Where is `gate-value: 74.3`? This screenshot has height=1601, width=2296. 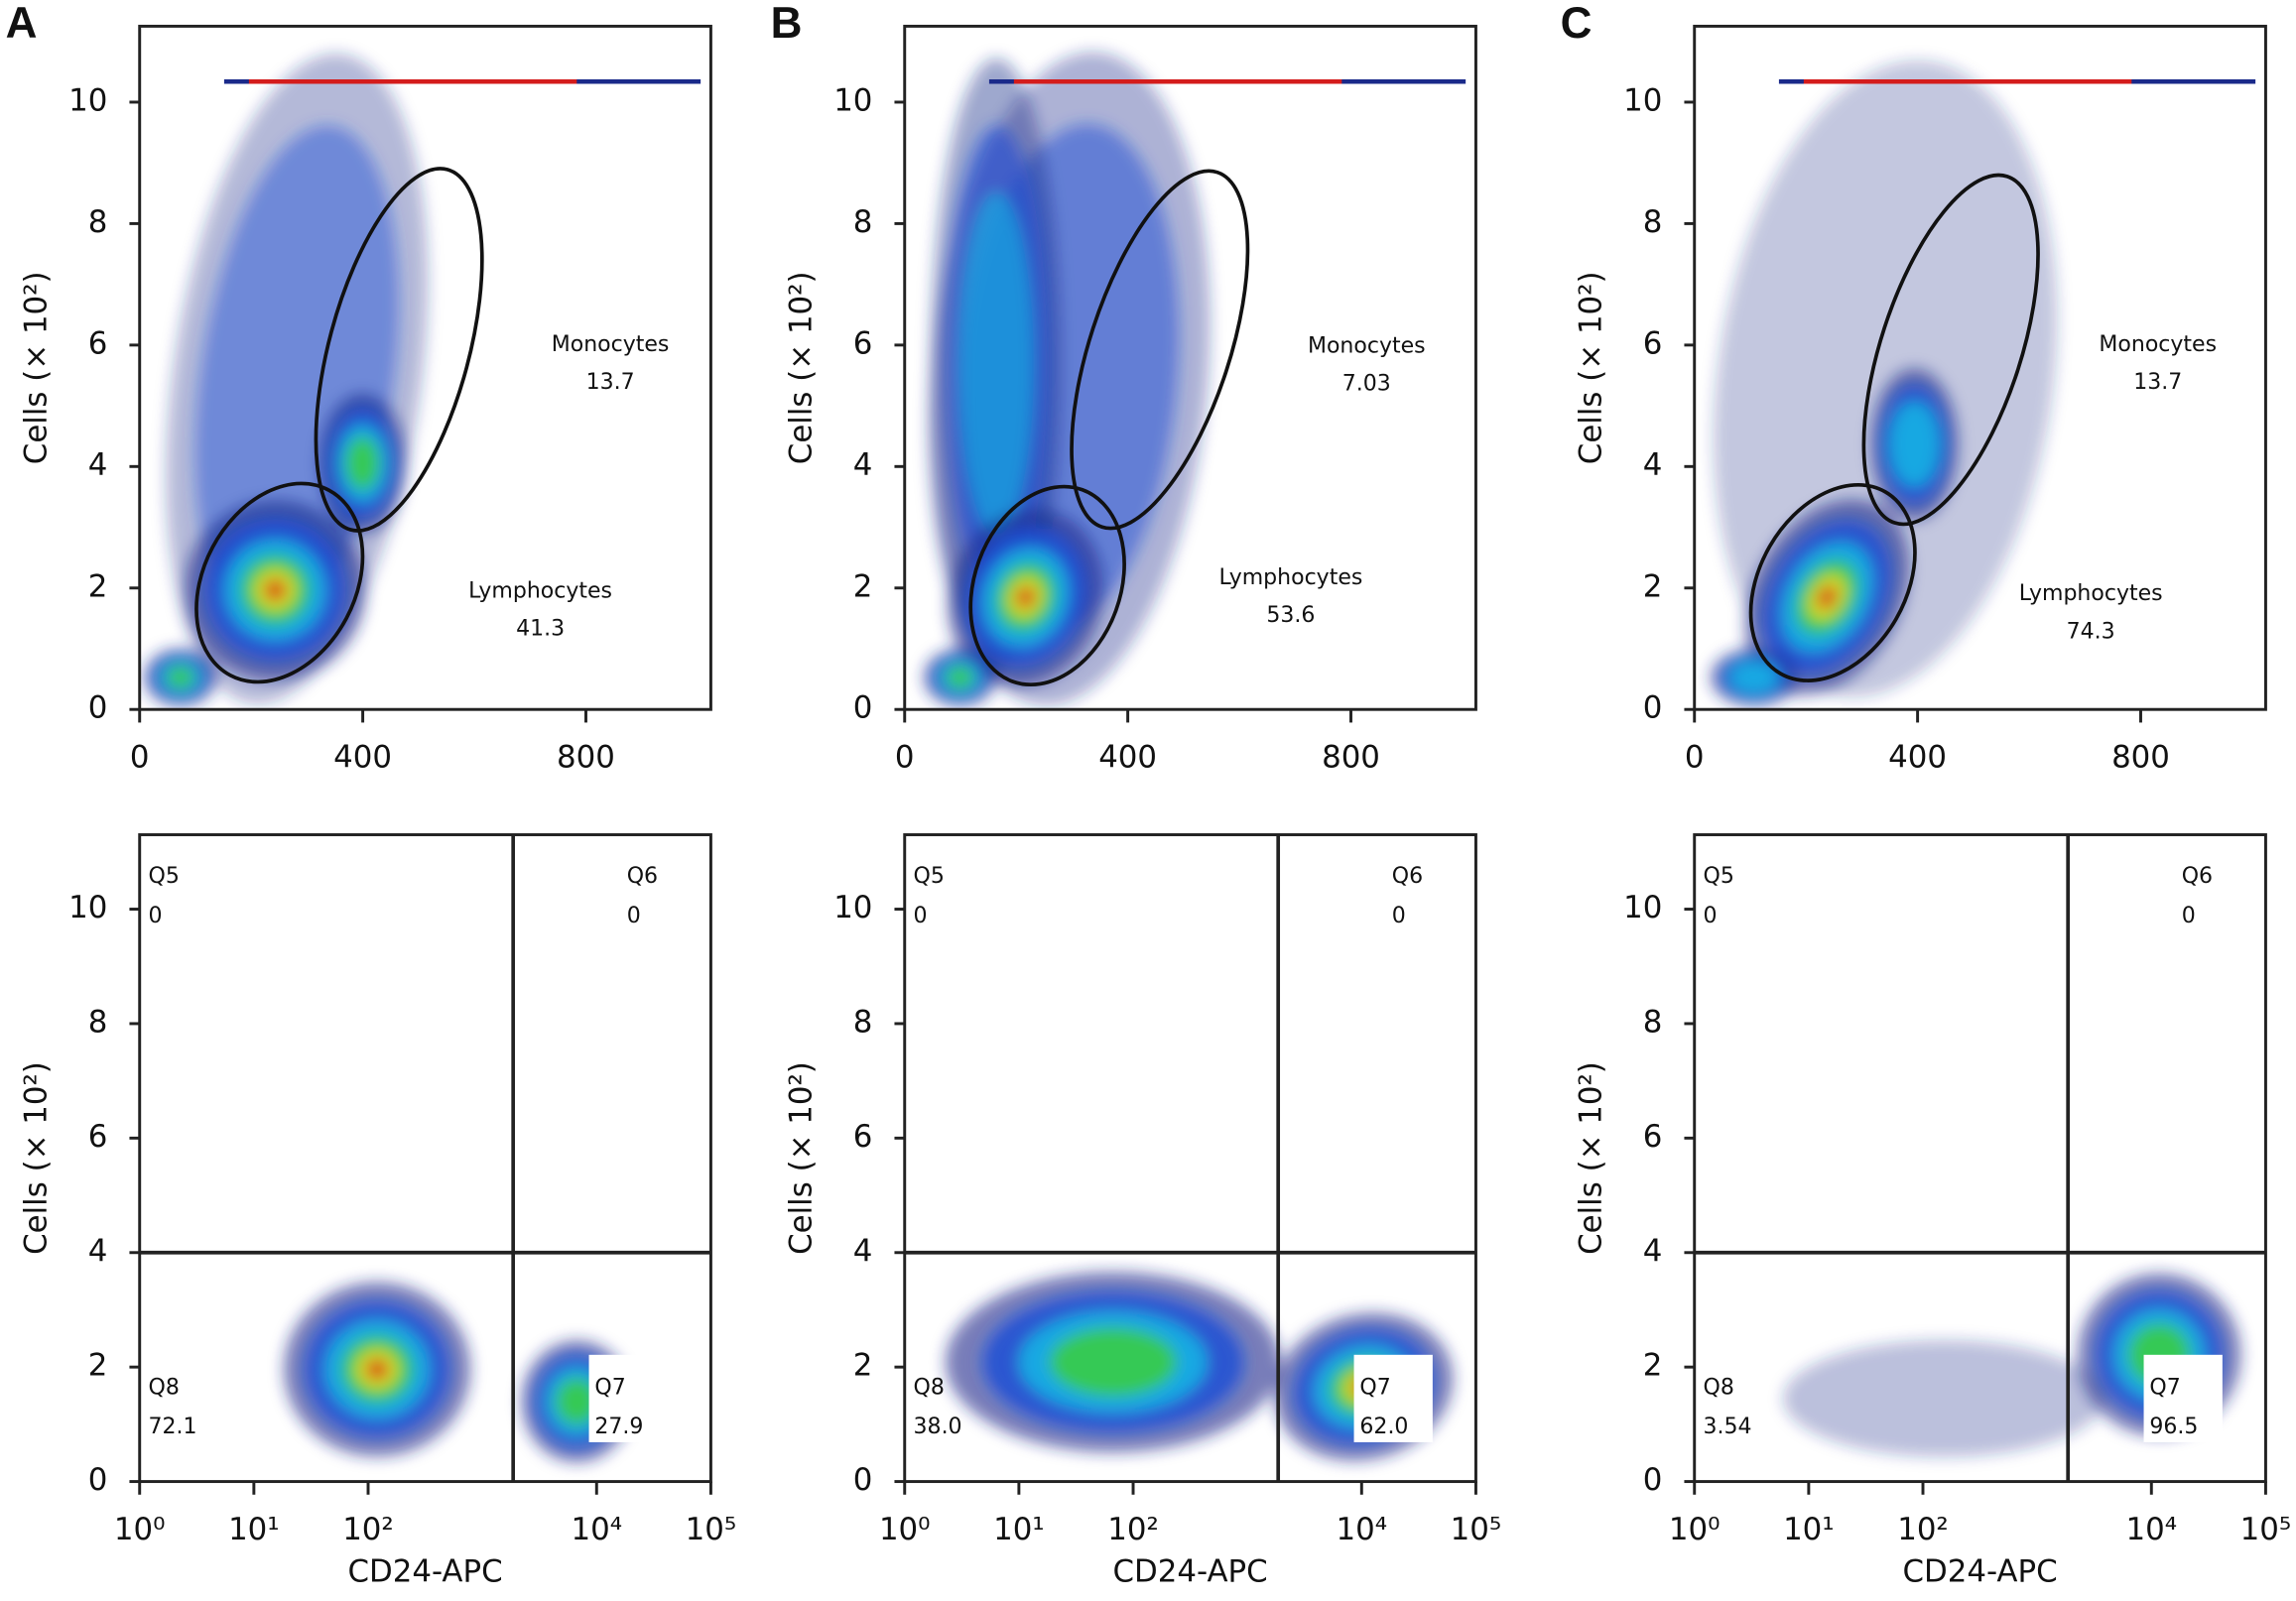 gate-value: 74.3 is located at coordinates (2091, 631).